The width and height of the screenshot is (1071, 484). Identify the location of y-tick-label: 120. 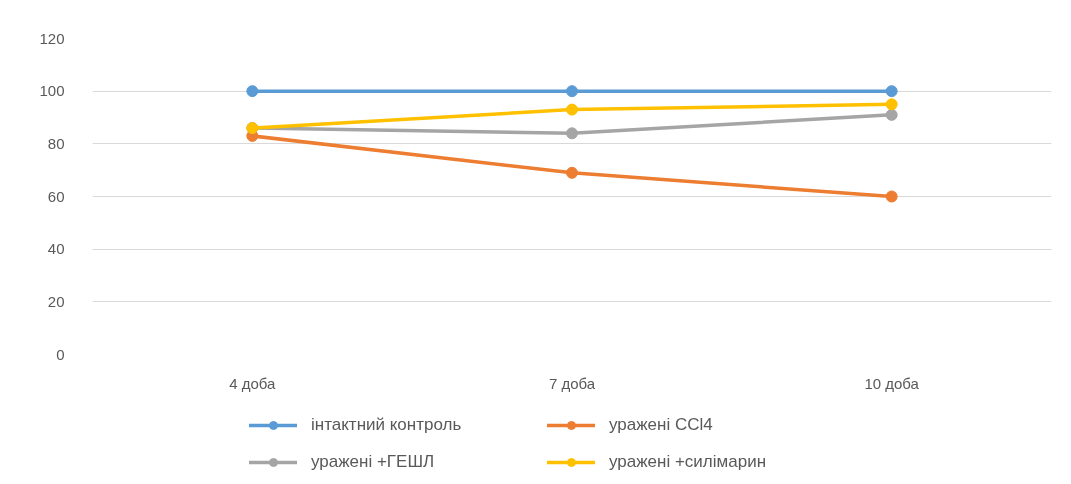
(52, 38).